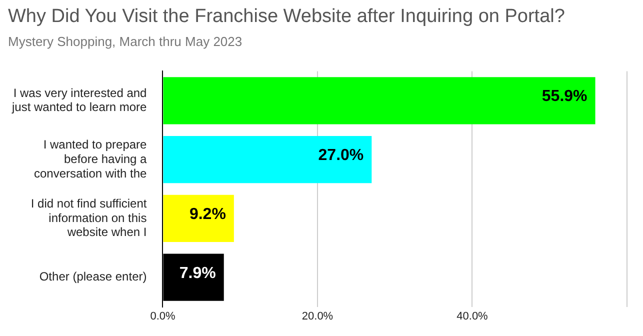 The height and width of the screenshot is (336, 643). Describe the element at coordinates (472, 316) in the screenshot. I see `x-tick-label: 40.0%` at that location.